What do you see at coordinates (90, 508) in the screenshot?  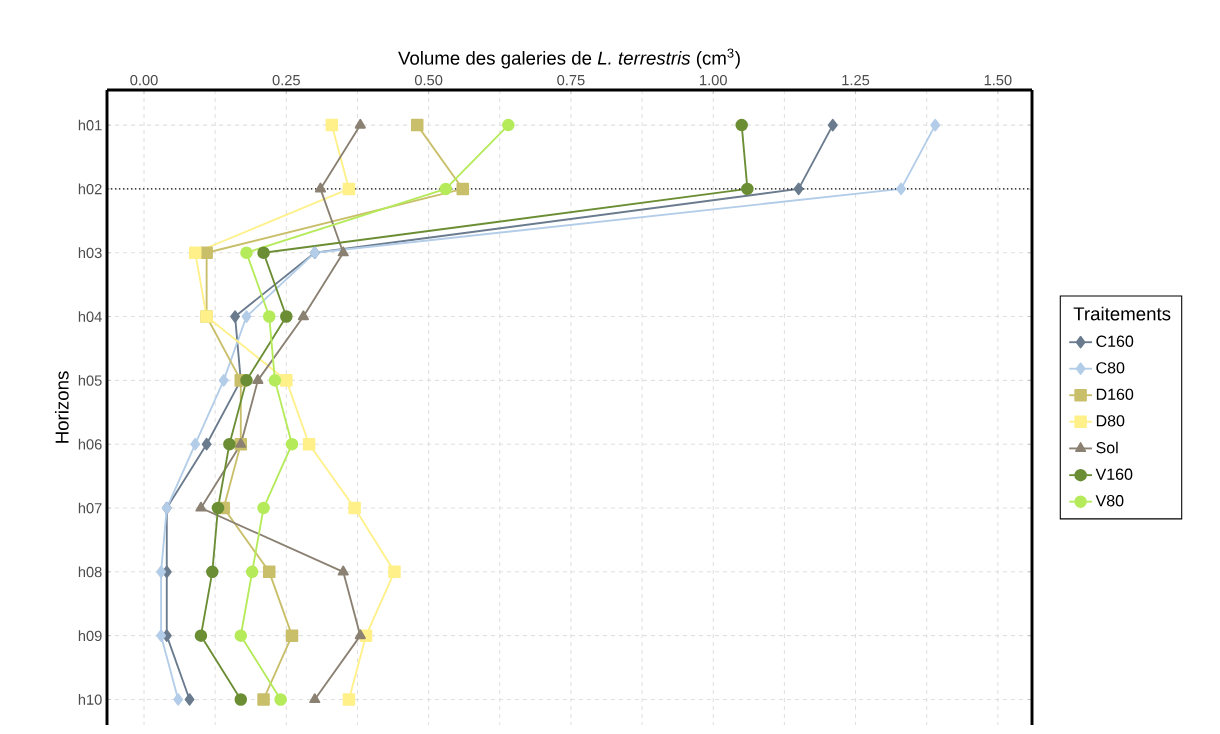 I see `y-tick-label: h07` at bounding box center [90, 508].